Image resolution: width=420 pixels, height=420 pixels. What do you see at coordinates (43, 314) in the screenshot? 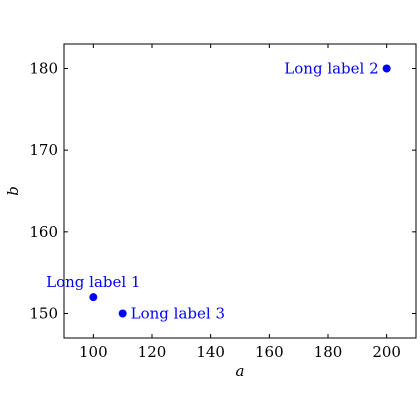
I see `y-tick-label: 150` at bounding box center [43, 314].